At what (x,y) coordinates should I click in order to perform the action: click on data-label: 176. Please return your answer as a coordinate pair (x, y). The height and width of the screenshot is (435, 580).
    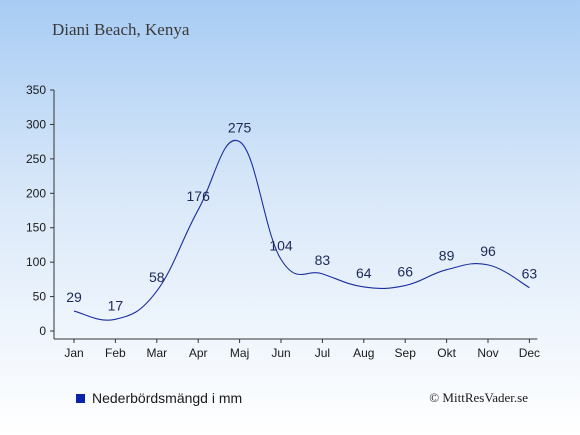
    Looking at the image, I should click on (199, 196).